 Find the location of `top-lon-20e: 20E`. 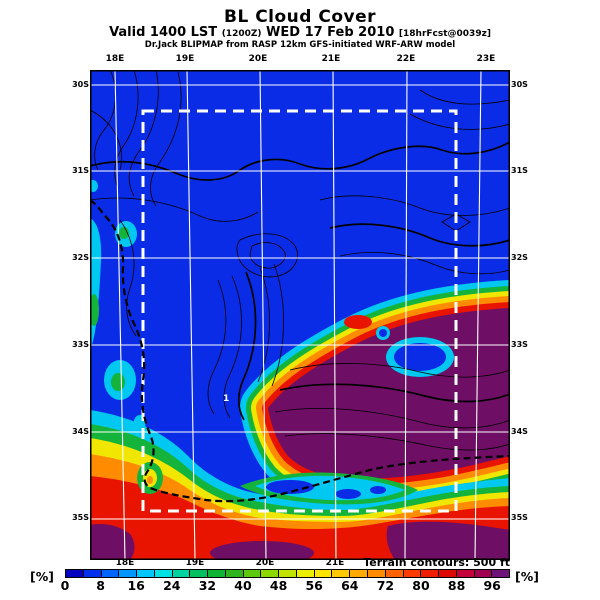

top-lon-20e: 20E is located at coordinates (258, 59).